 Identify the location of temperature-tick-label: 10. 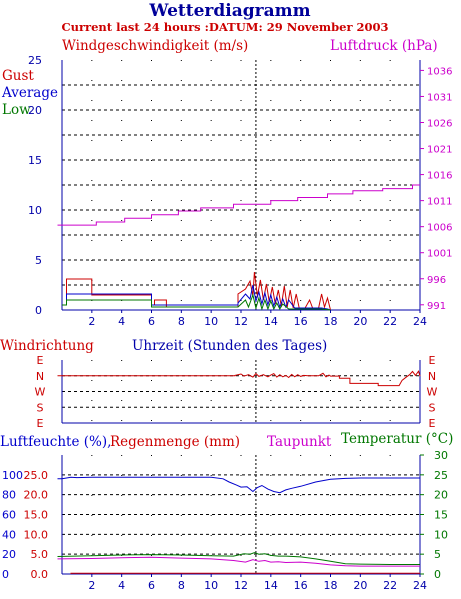
(441, 534).